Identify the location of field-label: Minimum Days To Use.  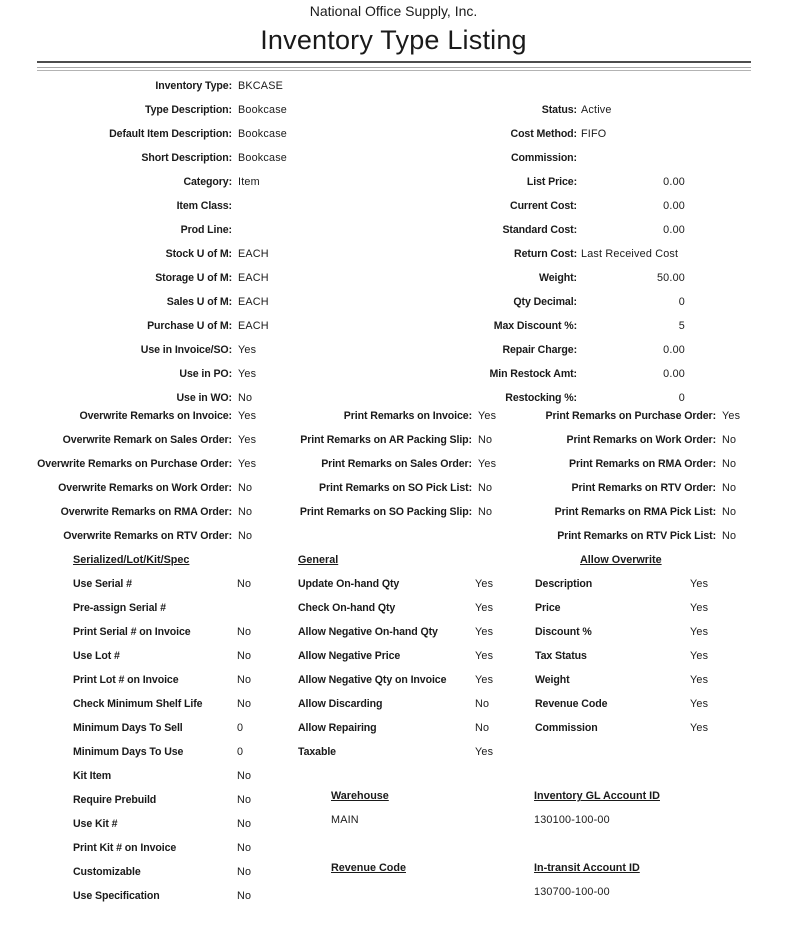
(128, 752).